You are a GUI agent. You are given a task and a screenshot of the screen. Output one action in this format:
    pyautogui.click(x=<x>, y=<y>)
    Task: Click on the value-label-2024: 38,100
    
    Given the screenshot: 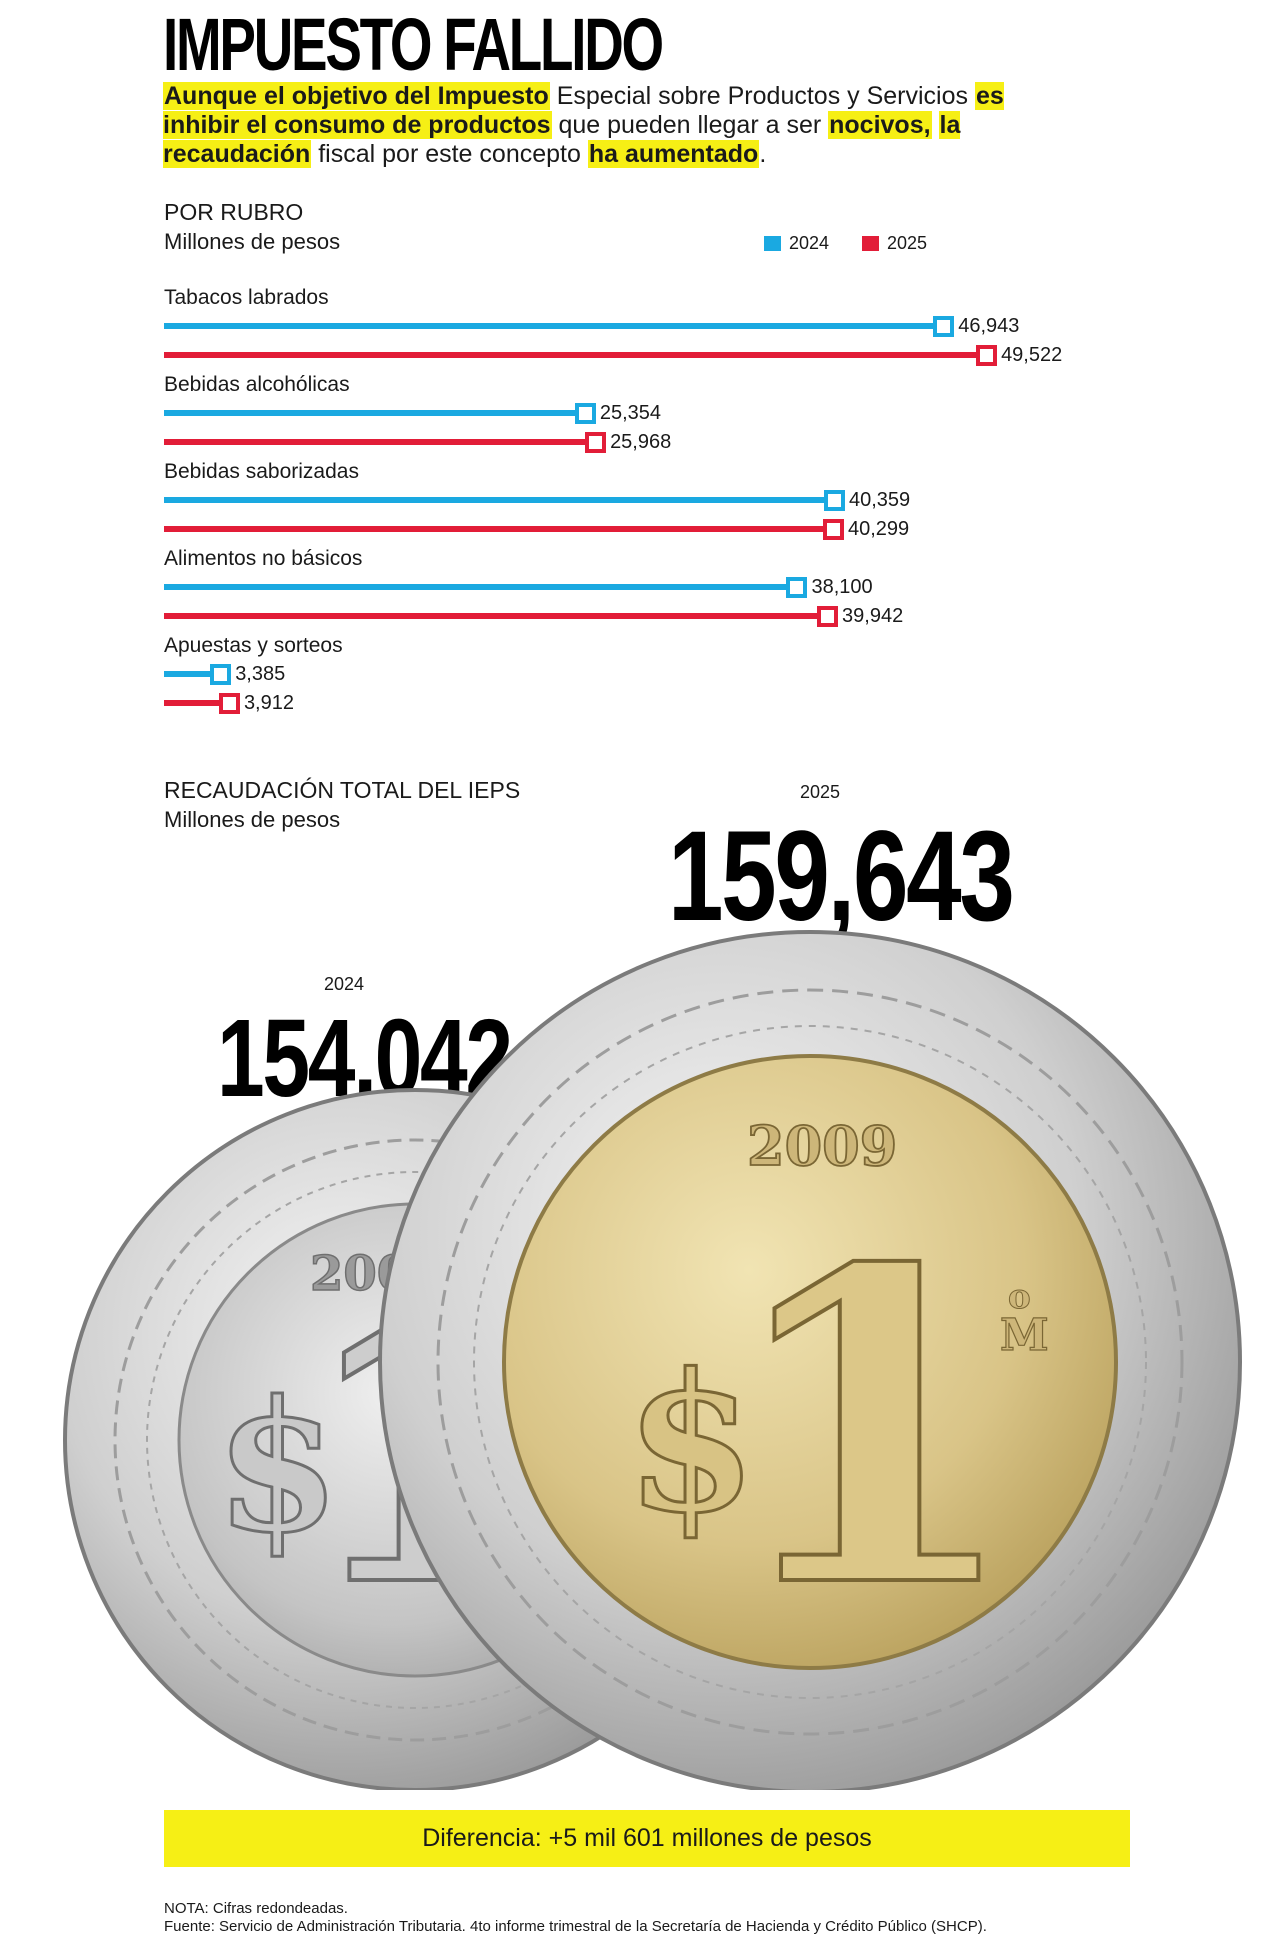 What is the action you would take?
    pyautogui.click(x=842, y=587)
    